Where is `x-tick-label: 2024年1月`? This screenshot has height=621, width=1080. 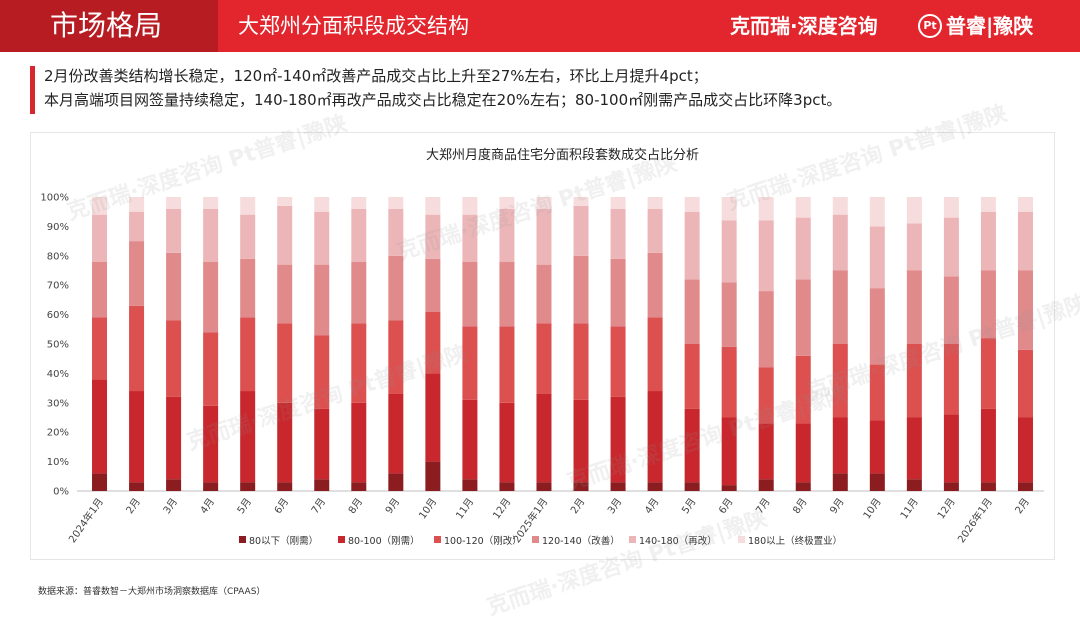 x-tick-label: 2024年1月 is located at coordinates (86, 520).